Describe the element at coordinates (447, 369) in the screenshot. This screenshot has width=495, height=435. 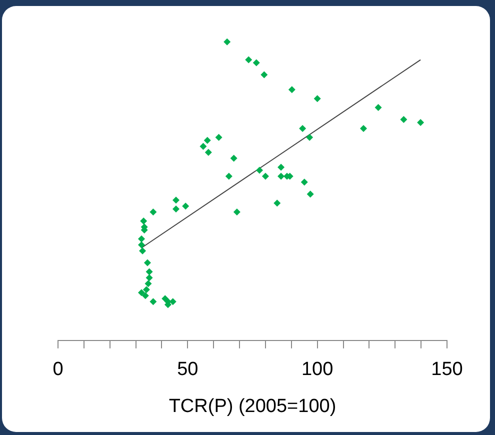
I see `x-tick-label: 150` at that location.